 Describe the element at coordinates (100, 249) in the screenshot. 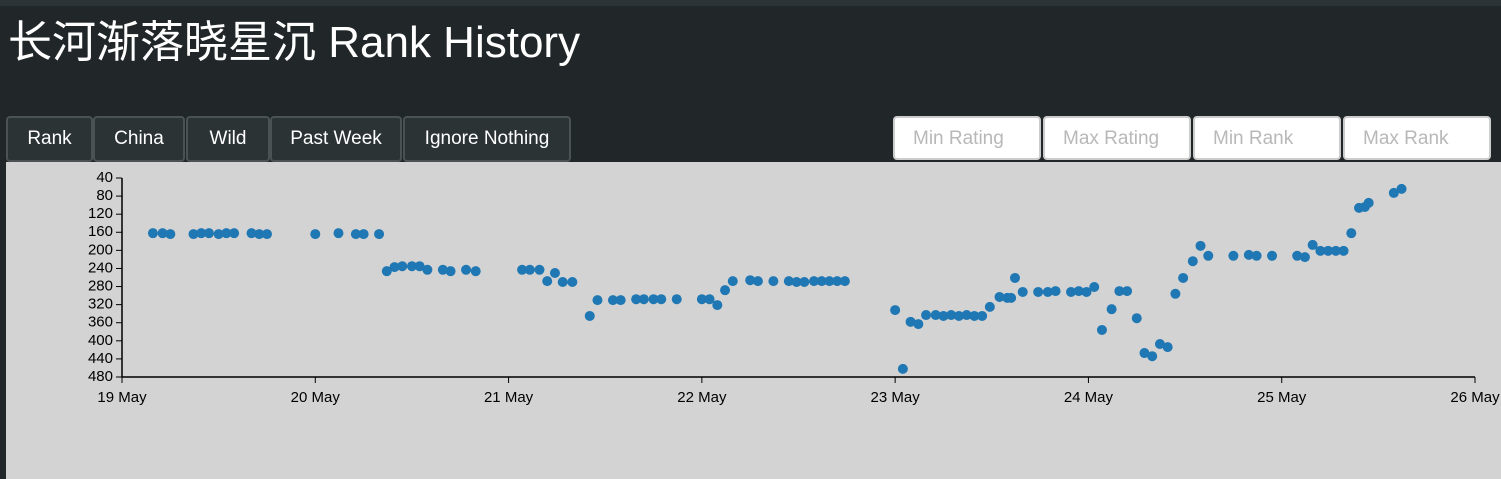

I see `y-tick-label: 200` at that location.